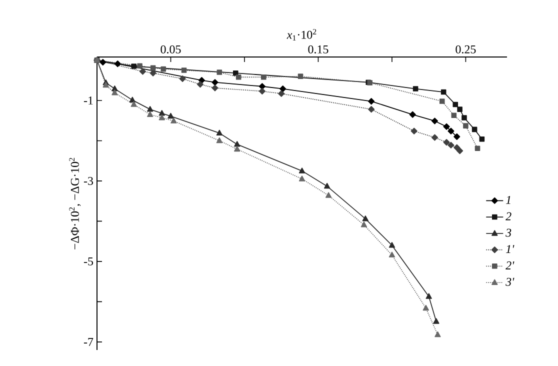 This screenshot has width=558, height=366. Describe the element at coordinates (75, 204) in the screenshot. I see `y-axis-title: −ΔΦ·10$^{2}$, −ΔG·10$^{2}$` at that location.